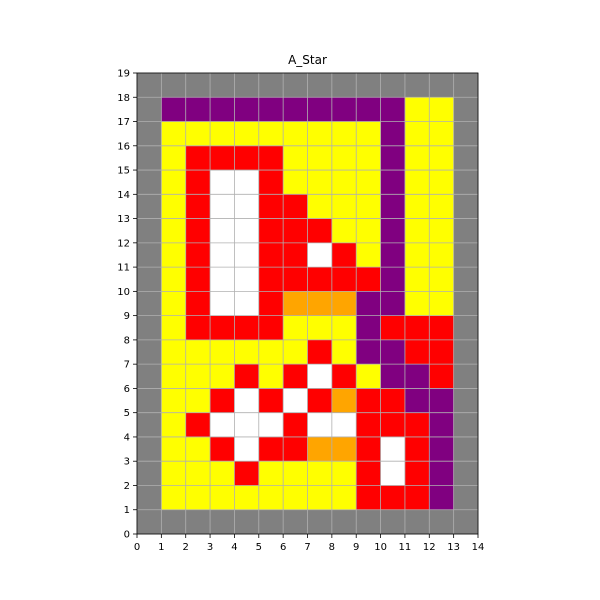 The image size is (600, 600). What do you see at coordinates (368, 473) in the screenshot?
I see `cell-9-2-red` at bounding box center [368, 473].